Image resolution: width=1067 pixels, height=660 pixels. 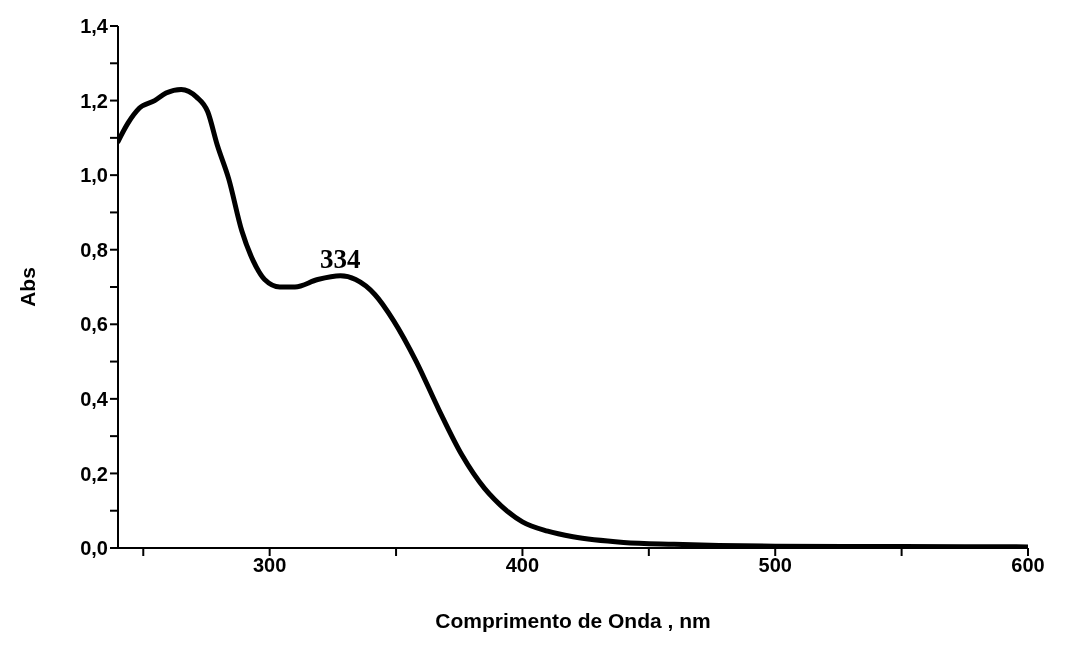 What do you see at coordinates (94, 26) in the screenshot?
I see `y-tick-label: 1,4` at bounding box center [94, 26].